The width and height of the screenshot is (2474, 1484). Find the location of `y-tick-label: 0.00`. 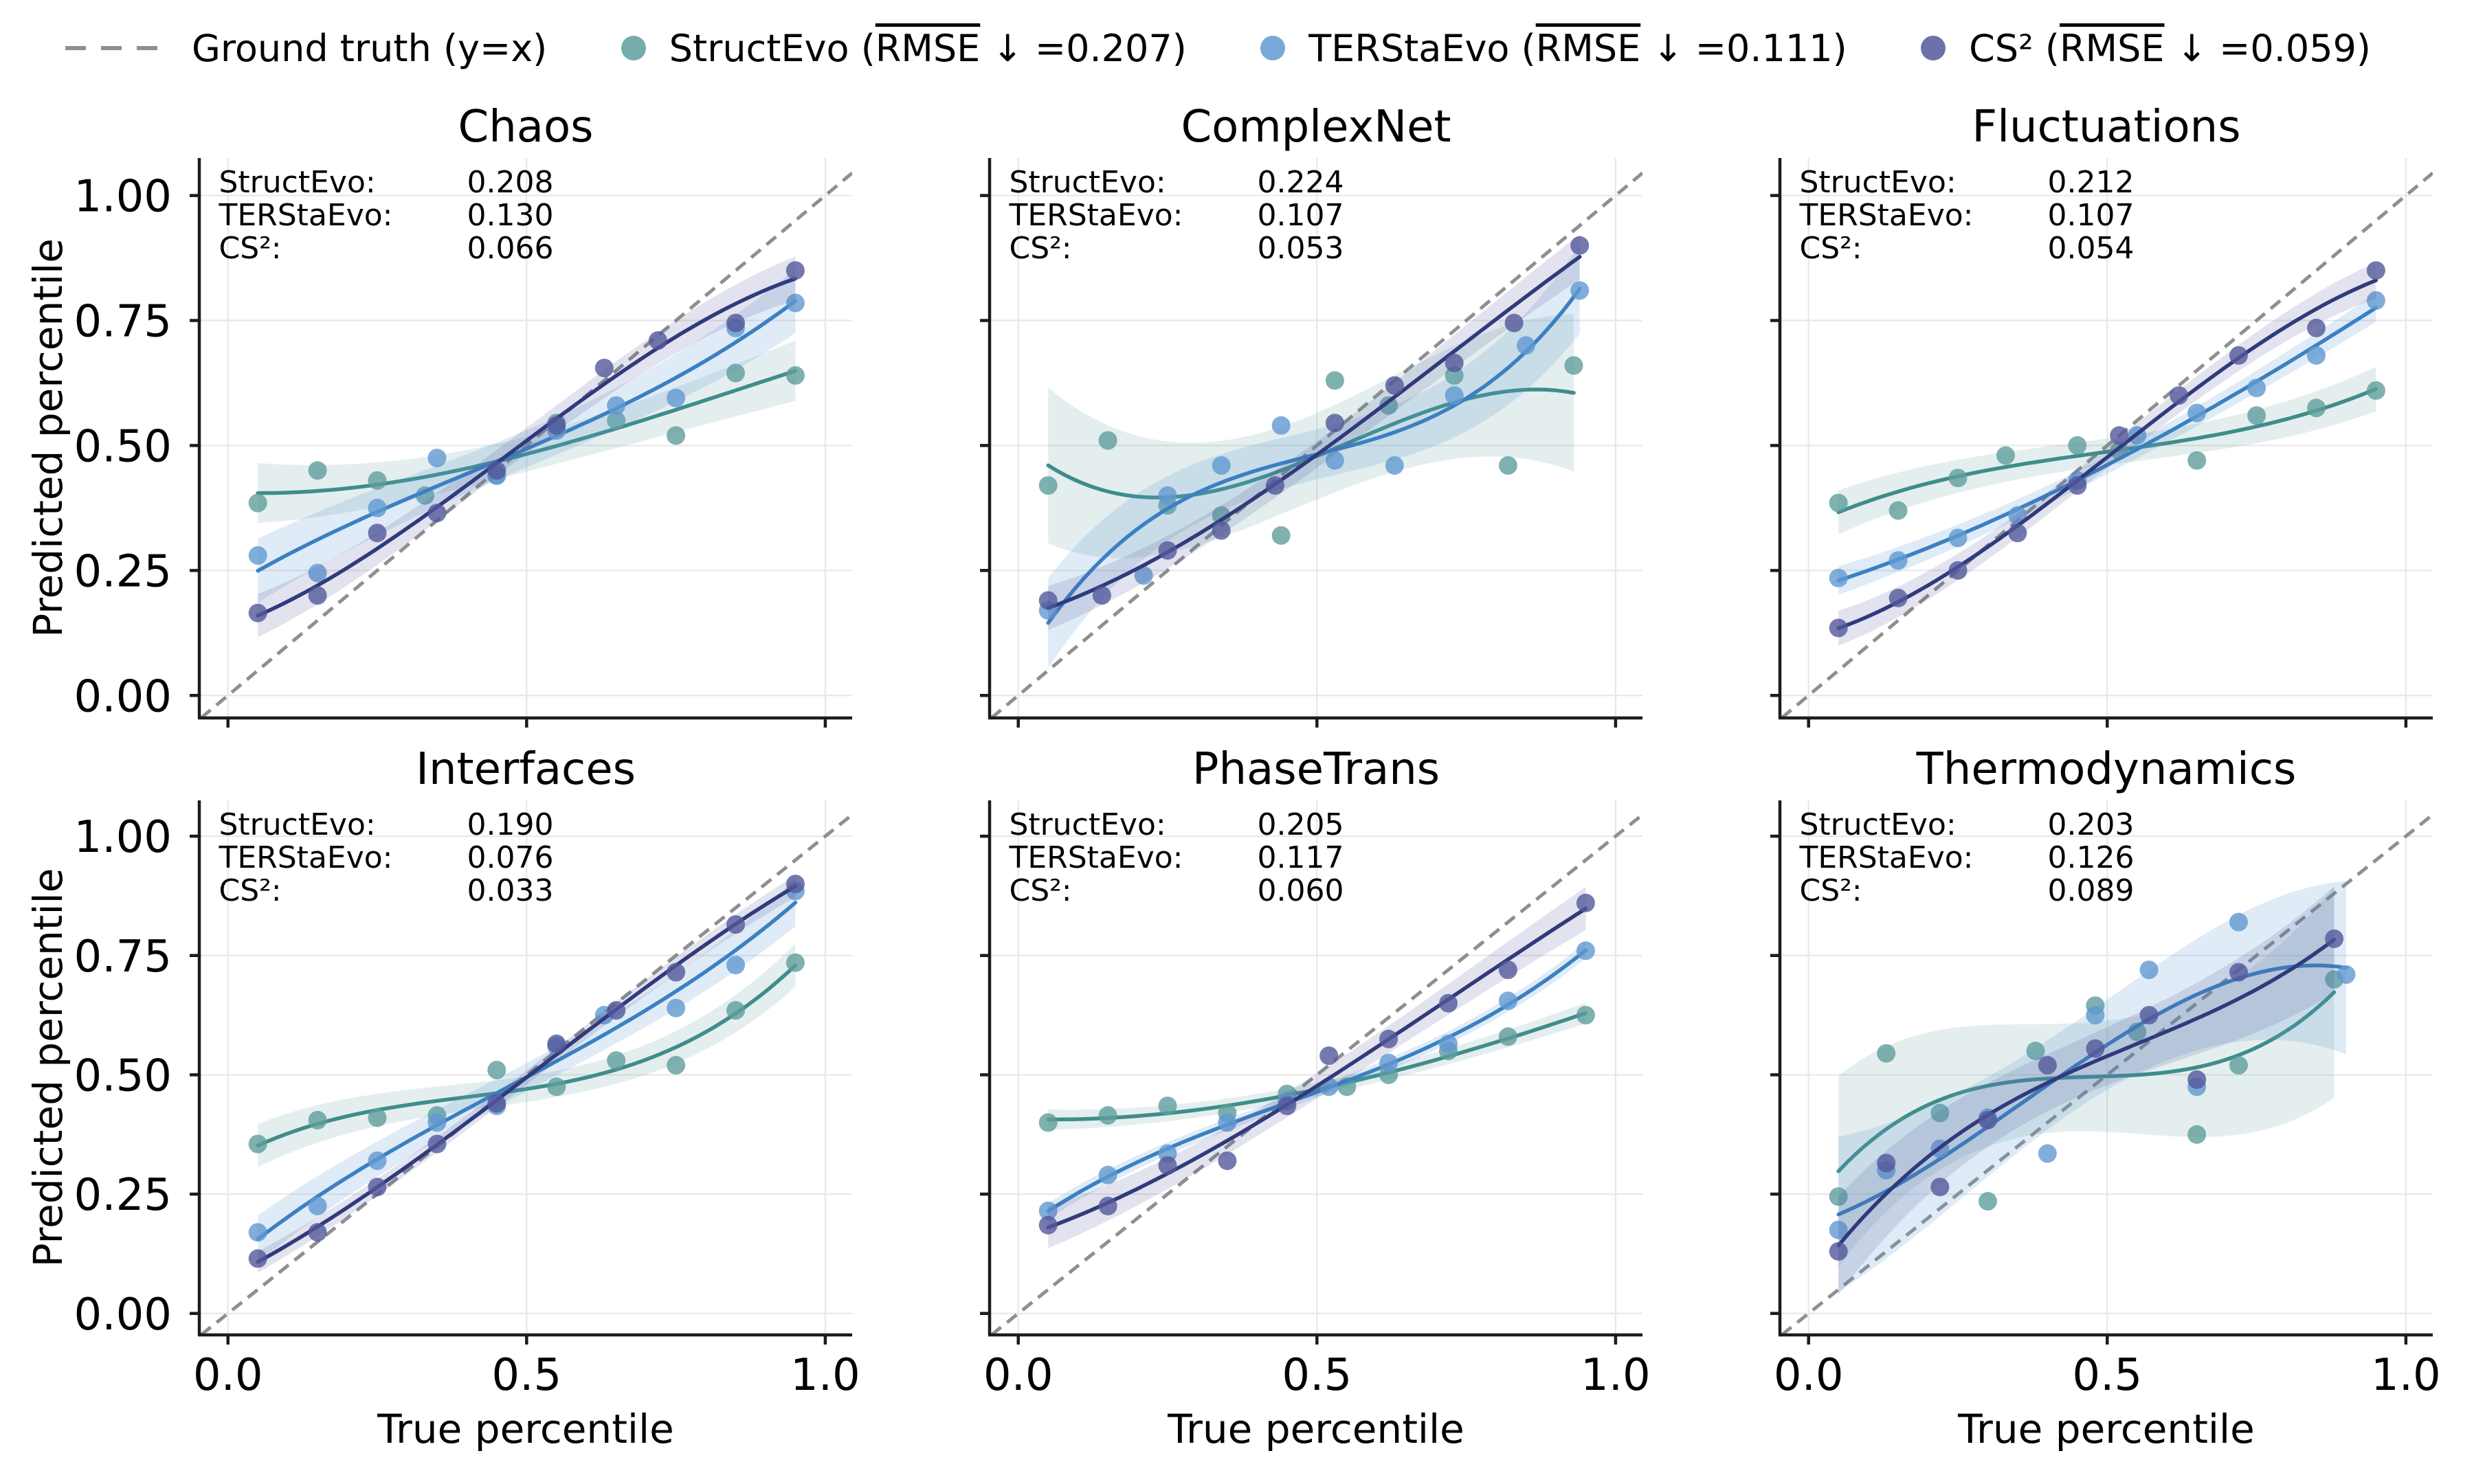

y-tick-label: 0.00 is located at coordinates (123, 1315).